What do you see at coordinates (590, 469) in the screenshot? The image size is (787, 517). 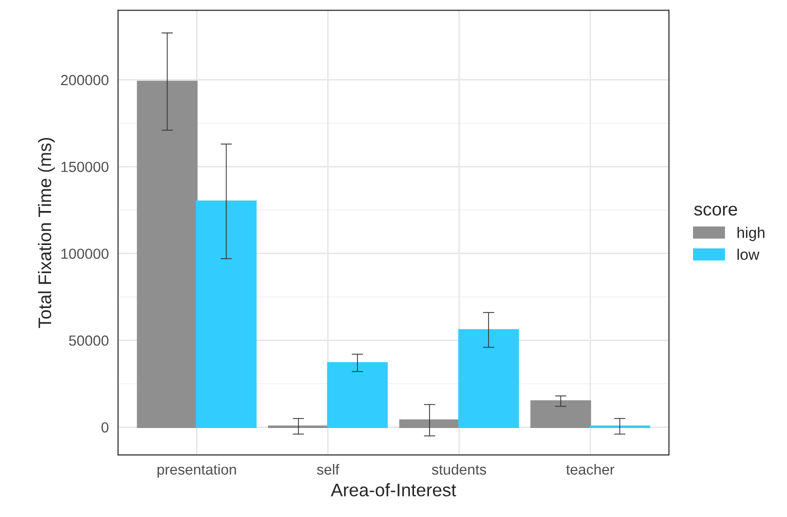 I see `x-tick-label: teacher` at bounding box center [590, 469].